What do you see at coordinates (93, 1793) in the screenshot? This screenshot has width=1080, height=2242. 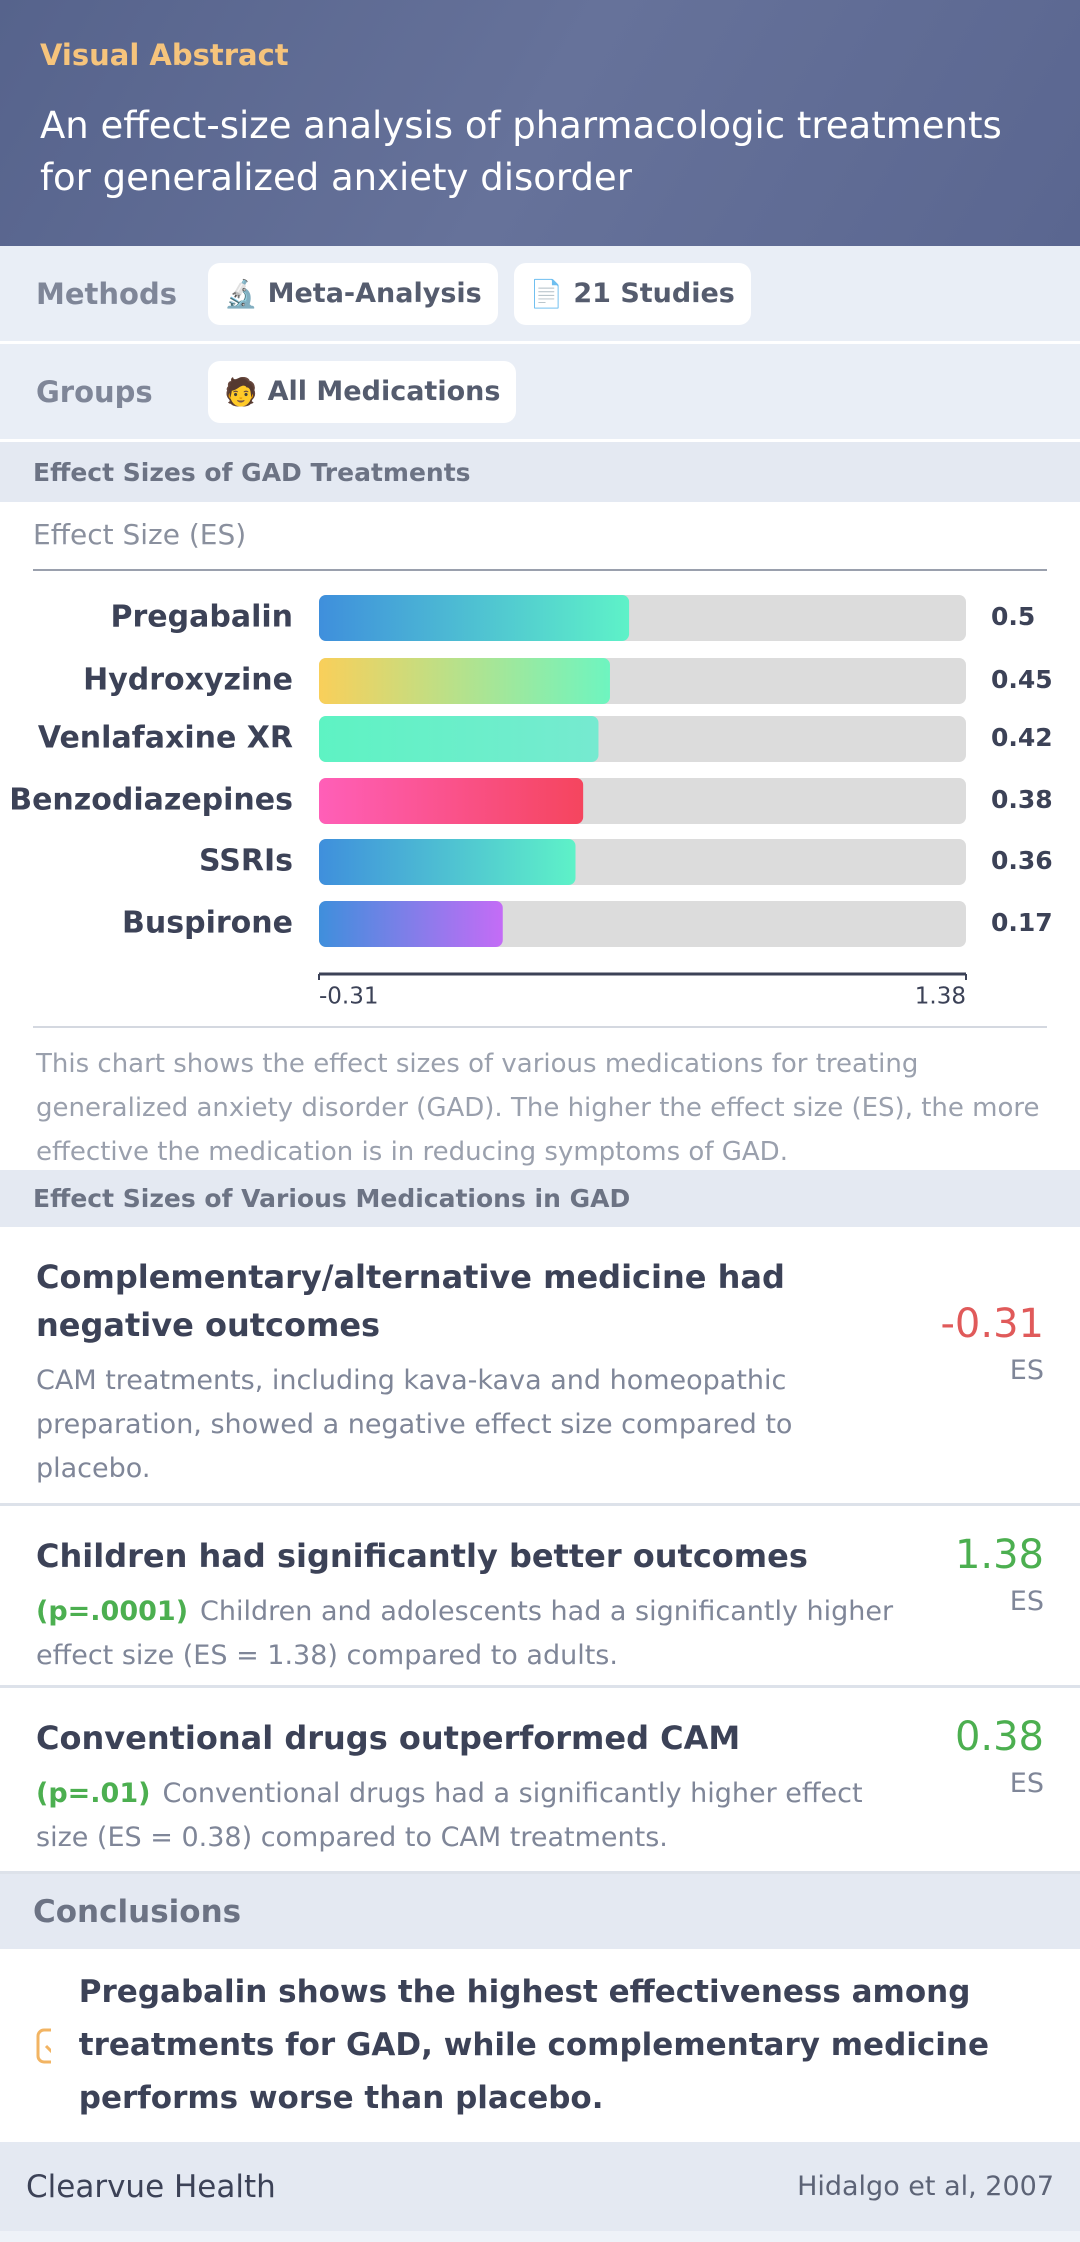 I see `p-value: (p=.01)` at bounding box center [93, 1793].